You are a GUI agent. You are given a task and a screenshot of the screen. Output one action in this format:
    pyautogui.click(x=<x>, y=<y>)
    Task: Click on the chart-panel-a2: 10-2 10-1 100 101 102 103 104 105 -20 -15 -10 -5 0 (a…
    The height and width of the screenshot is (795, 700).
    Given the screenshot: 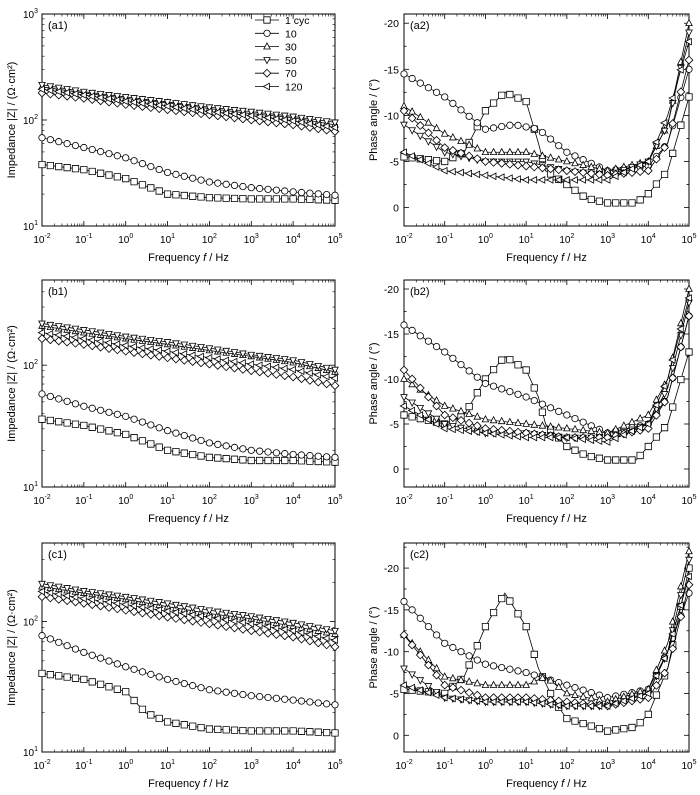 What is the action you would take?
    pyautogui.click(x=532, y=138)
    